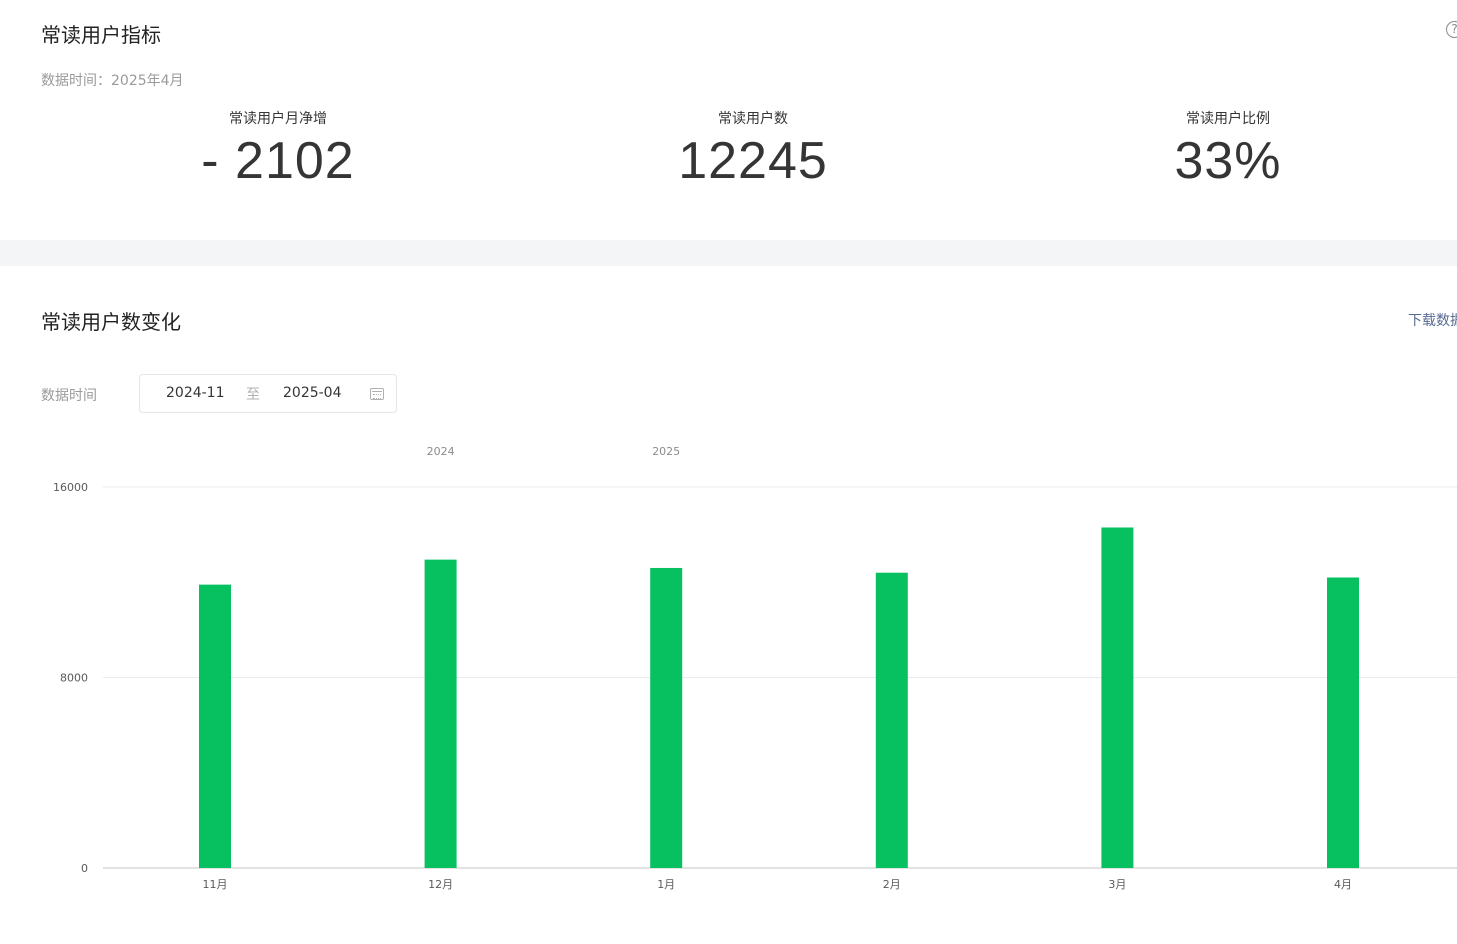 The height and width of the screenshot is (944, 1457). I want to click on metric-label: 常读用户比例, so click(1228, 119).